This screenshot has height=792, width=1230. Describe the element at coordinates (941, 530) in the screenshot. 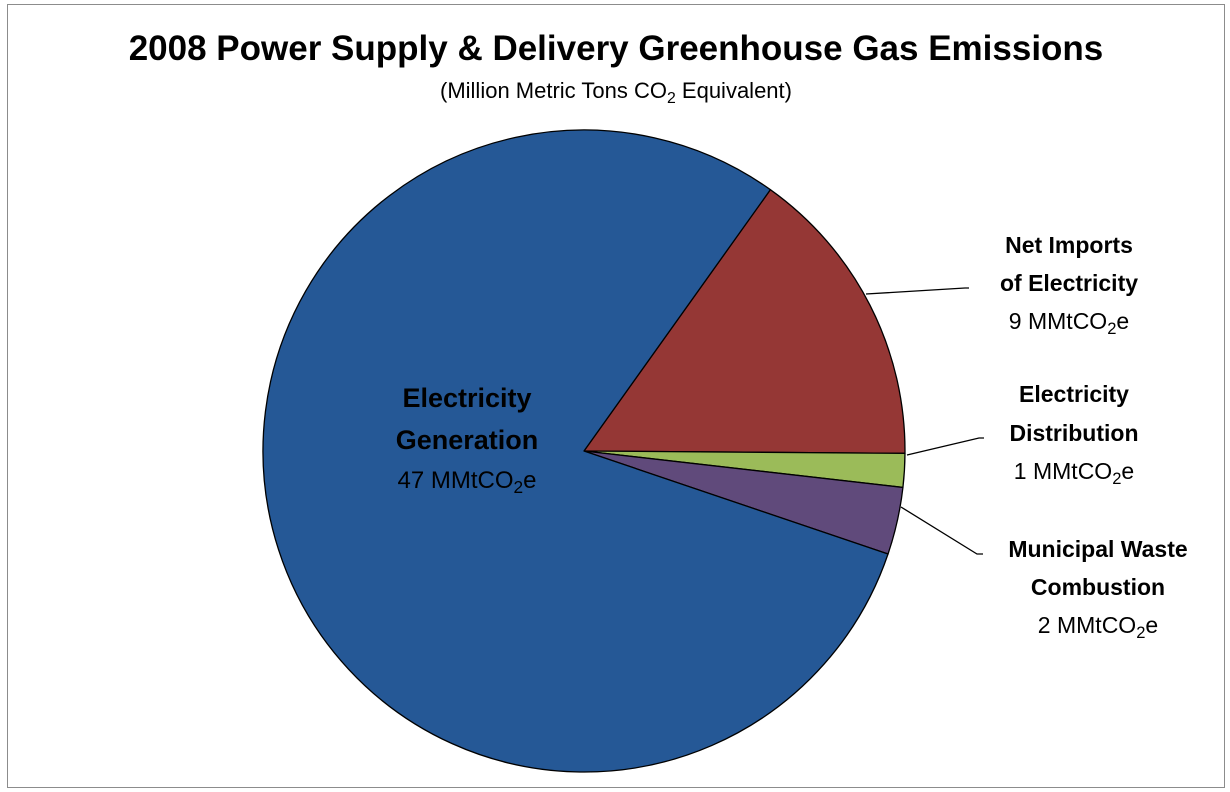

I see `leader-line-municipal-waste` at that location.